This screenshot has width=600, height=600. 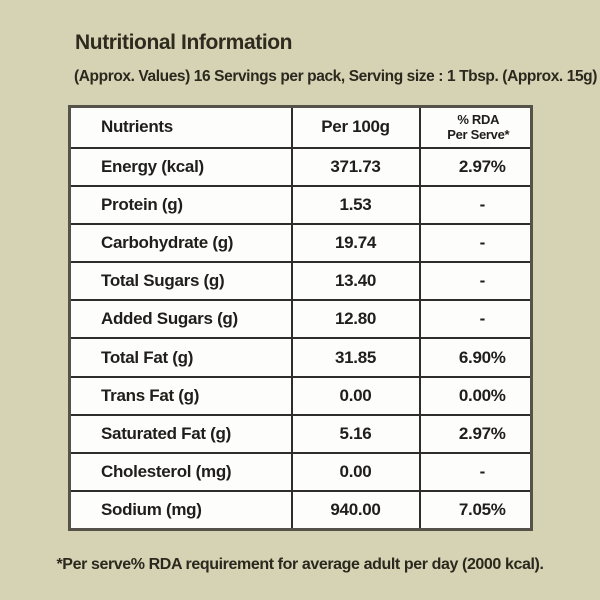 What do you see at coordinates (475, 510) in the screenshot?
I see `rda-cell: 7.05%` at bounding box center [475, 510].